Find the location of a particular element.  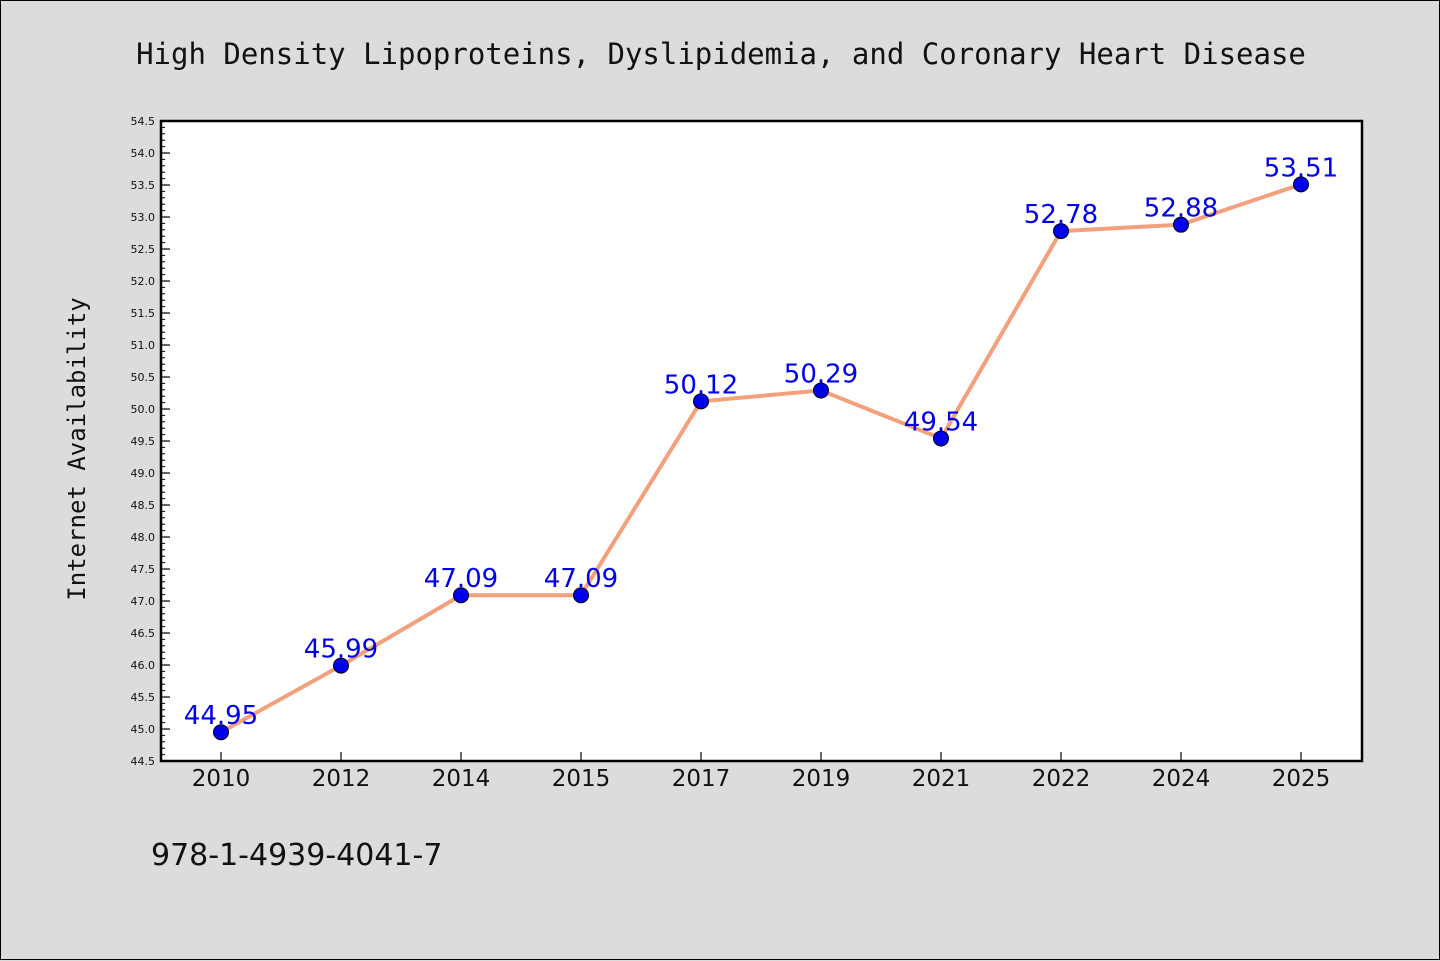

y-tick-label: 49.5 is located at coordinates (143, 441).